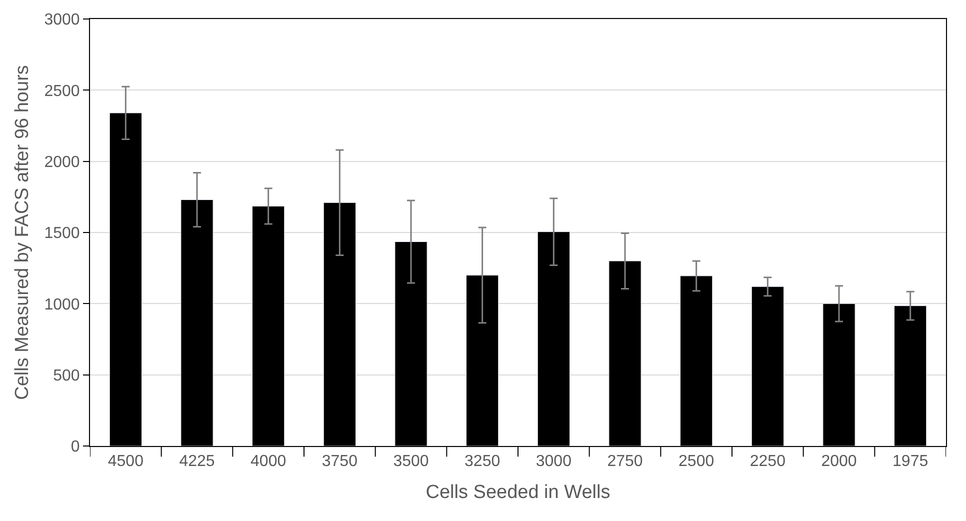  Describe the element at coordinates (62, 91) in the screenshot. I see `y-tick-label: 2500` at that location.